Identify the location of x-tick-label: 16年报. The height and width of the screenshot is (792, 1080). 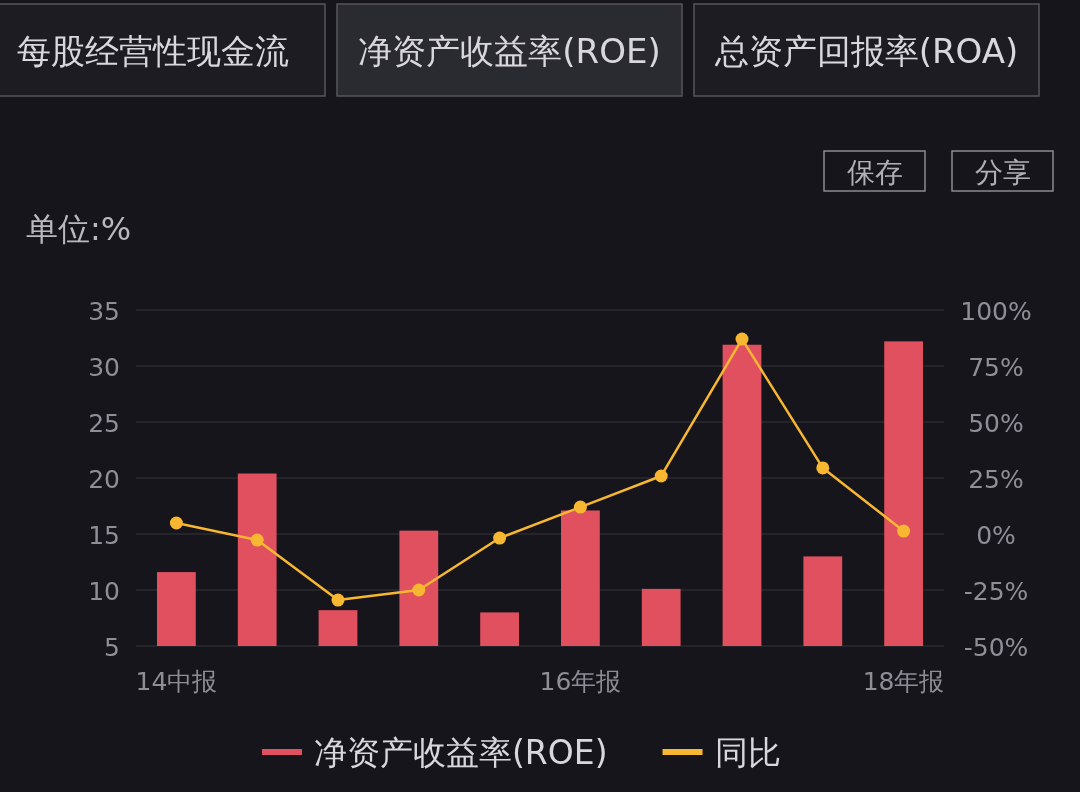
(580, 681).